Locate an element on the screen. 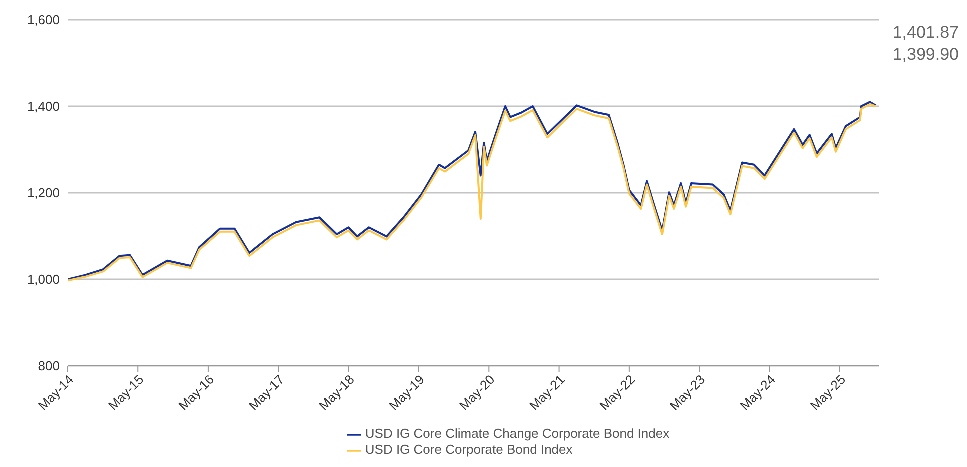 The height and width of the screenshot is (467, 967). text: 1,401.87 is located at coordinates (925, 33).